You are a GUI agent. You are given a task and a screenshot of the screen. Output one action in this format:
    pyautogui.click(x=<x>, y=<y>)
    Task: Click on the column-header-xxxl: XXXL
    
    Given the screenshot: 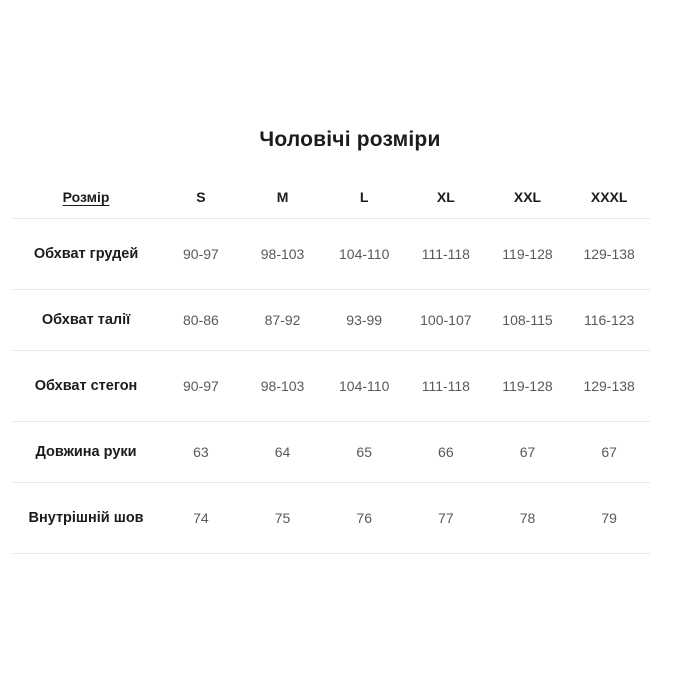 What is the action you would take?
    pyautogui.click(x=609, y=196)
    